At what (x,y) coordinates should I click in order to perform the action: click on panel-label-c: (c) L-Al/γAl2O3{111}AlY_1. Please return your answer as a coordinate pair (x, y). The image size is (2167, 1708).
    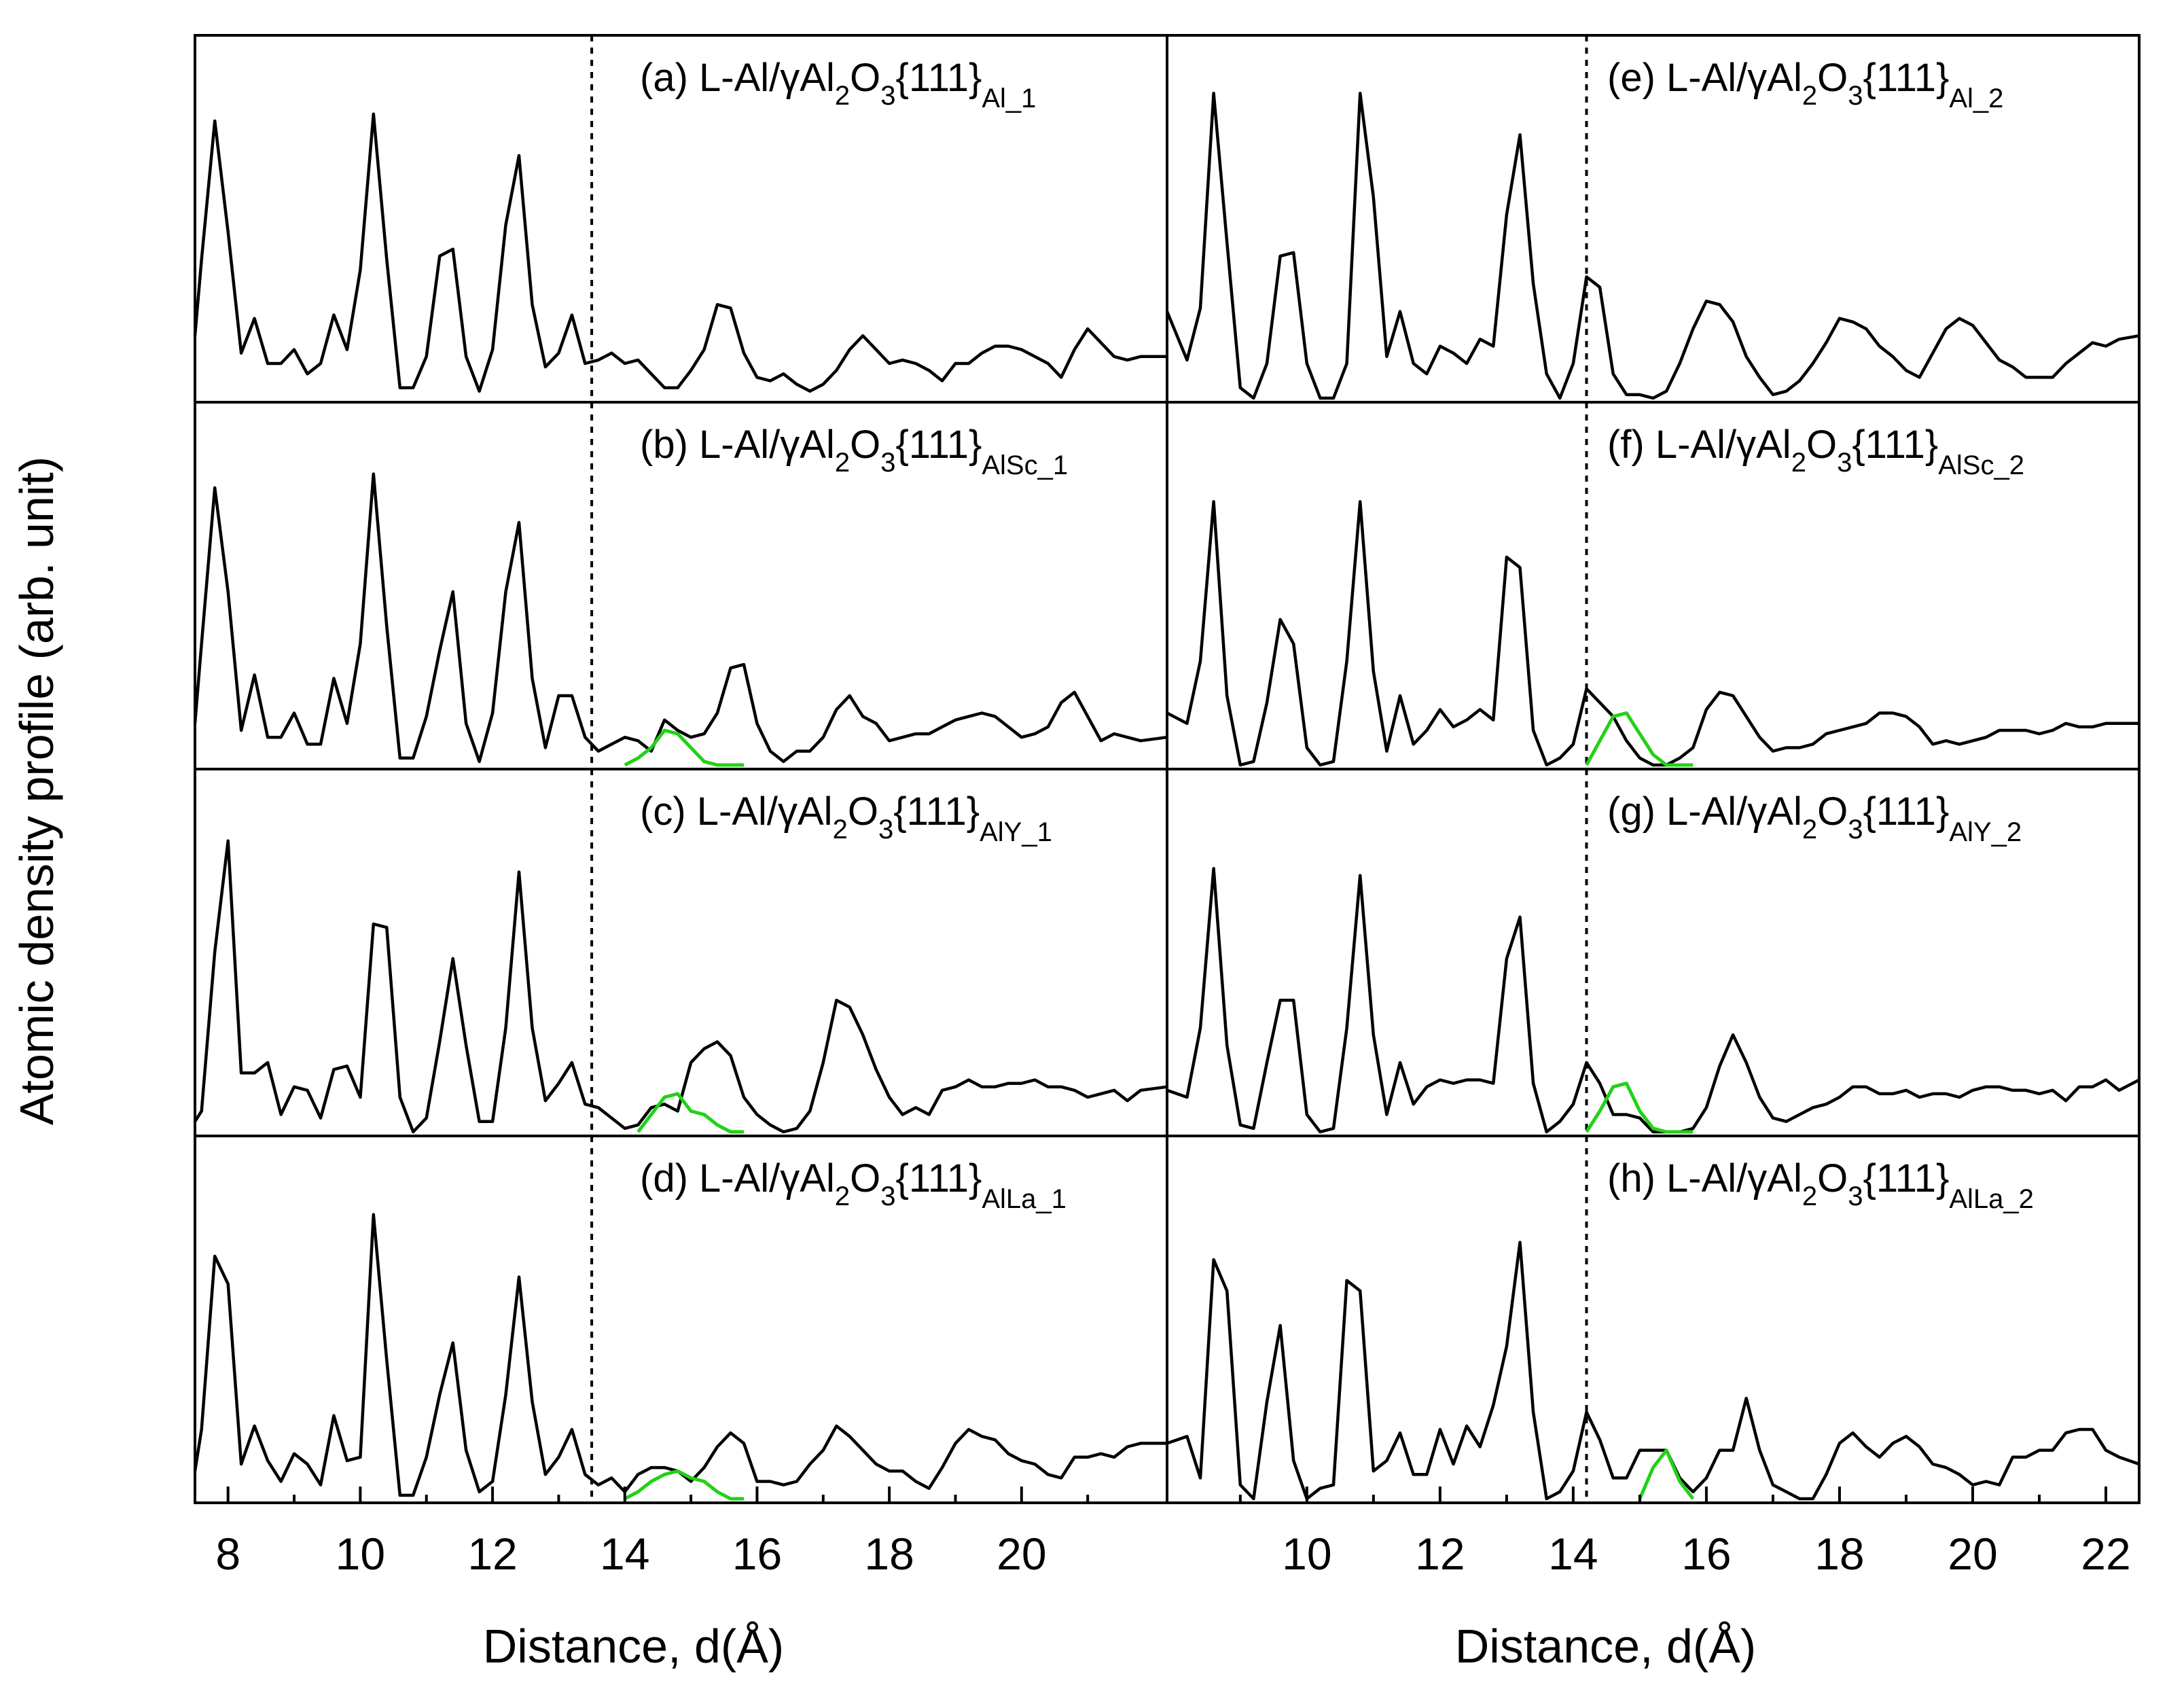
    Looking at the image, I should click on (846, 818).